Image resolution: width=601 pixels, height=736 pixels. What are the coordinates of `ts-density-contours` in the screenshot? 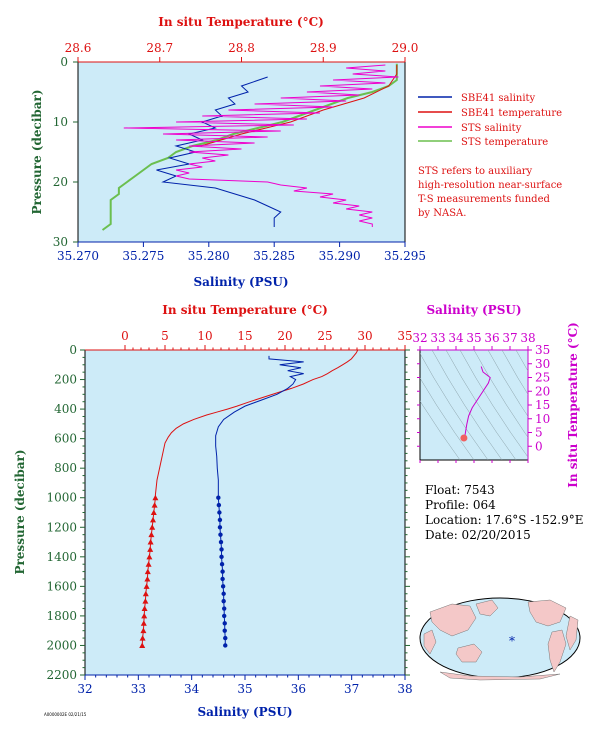 It's located at (474, 405).